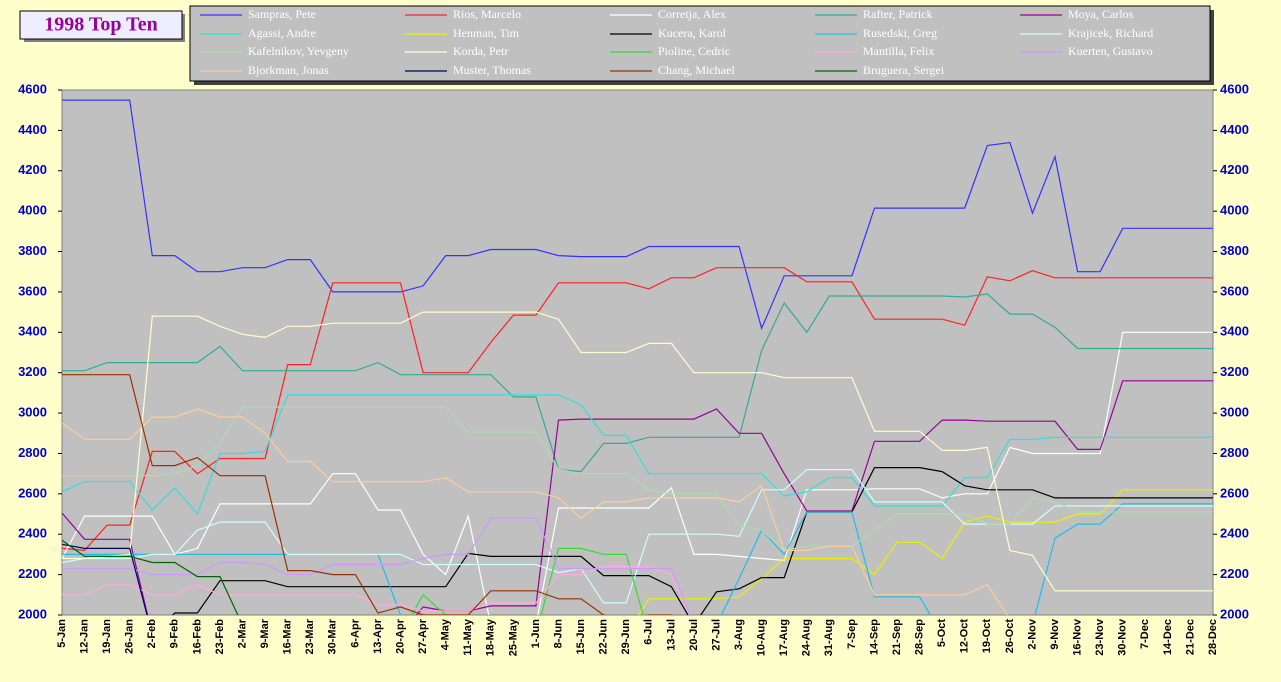 The image size is (1281, 682). What do you see at coordinates (807, 637) in the screenshot?
I see `x-tick-label: 24-Aug` at bounding box center [807, 637].